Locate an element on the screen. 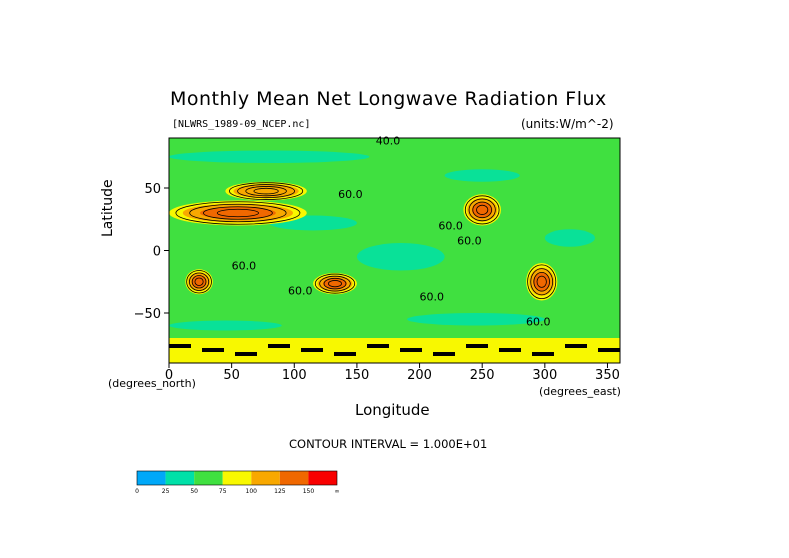 This screenshot has height=558, width=789. x-tick-label: 350 is located at coordinates (607, 375).